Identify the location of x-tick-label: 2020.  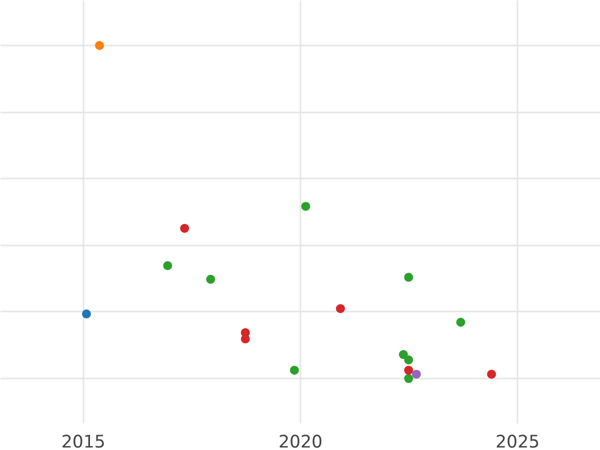
(300, 441).